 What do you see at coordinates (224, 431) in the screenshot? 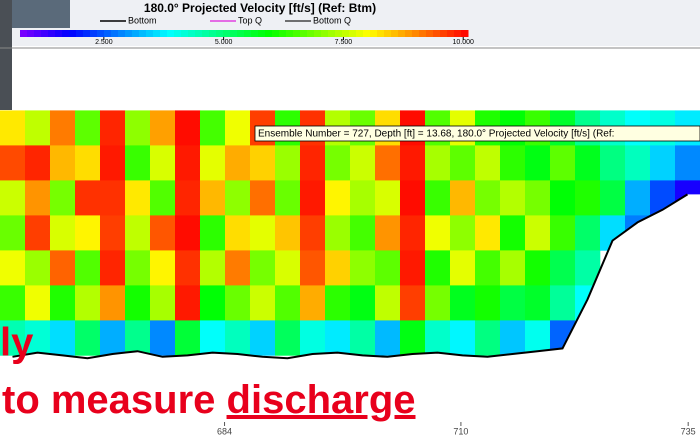
I see `x-tick-label: 684` at bounding box center [224, 431].